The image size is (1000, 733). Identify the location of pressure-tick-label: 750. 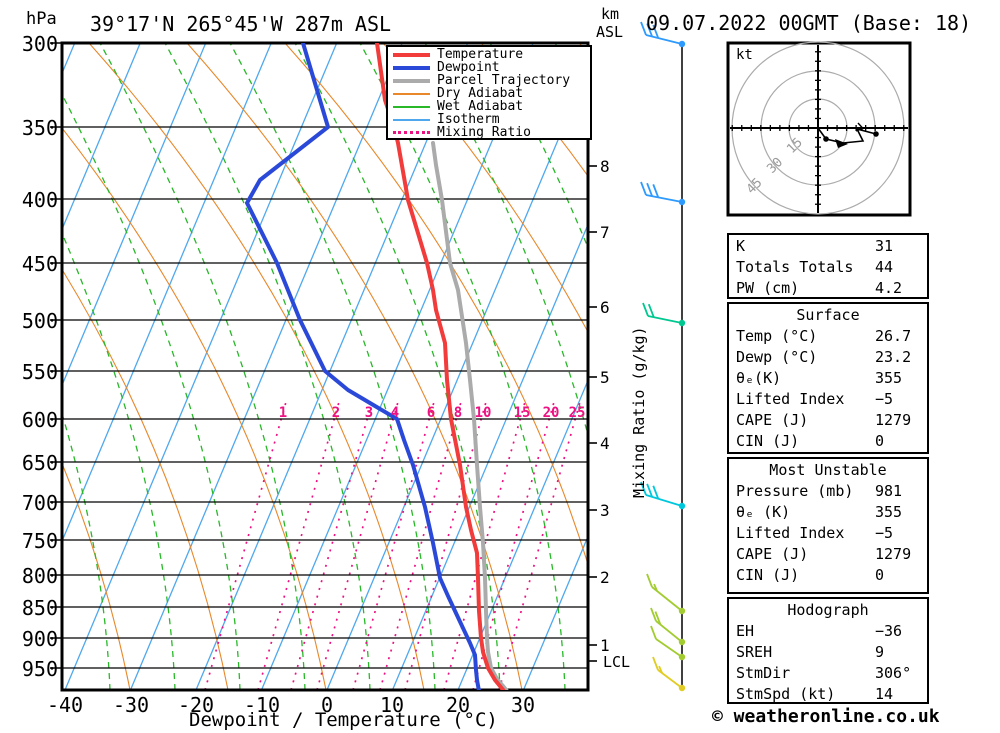
(39, 541).